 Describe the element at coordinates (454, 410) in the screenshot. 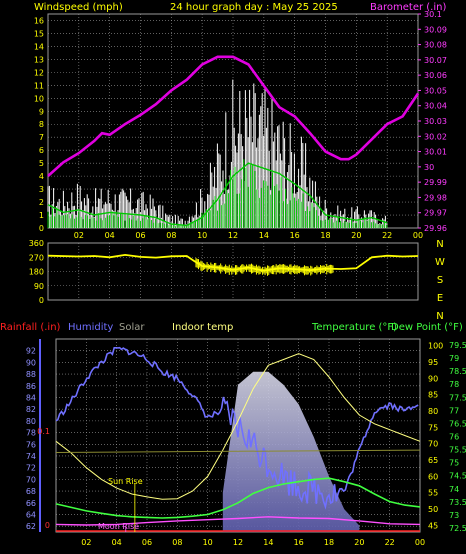

I see `dewpoint-tick-label: 77` at that location.